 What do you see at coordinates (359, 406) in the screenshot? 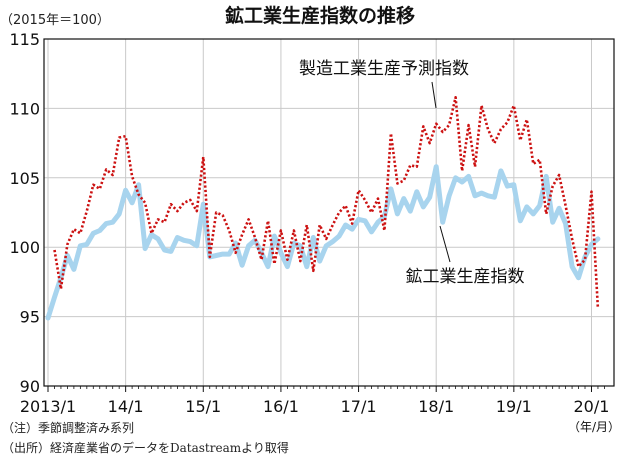
I see `x-tick-label: 17/1` at bounding box center [359, 406].